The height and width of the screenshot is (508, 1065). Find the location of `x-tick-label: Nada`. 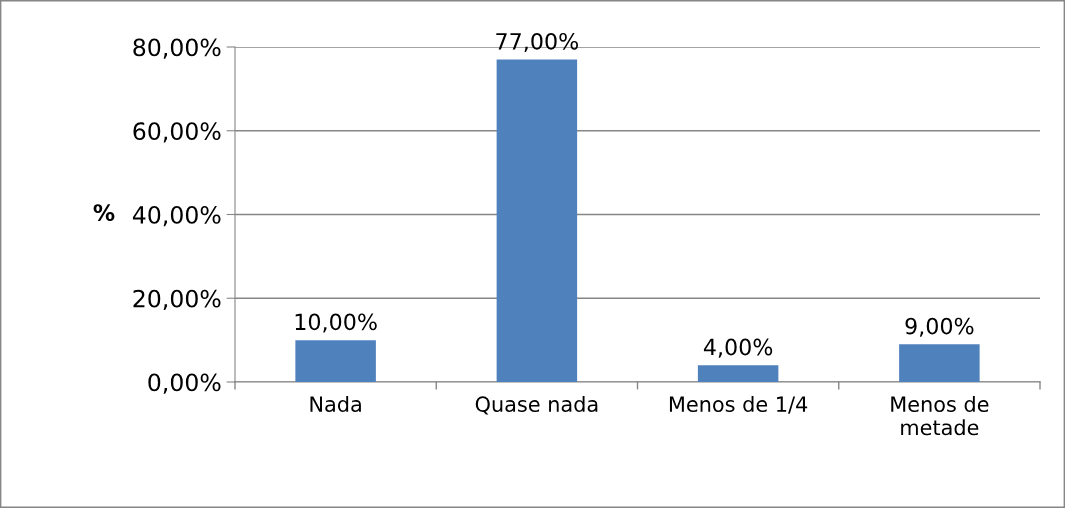

x-tick-label: Nada is located at coordinates (335, 404).